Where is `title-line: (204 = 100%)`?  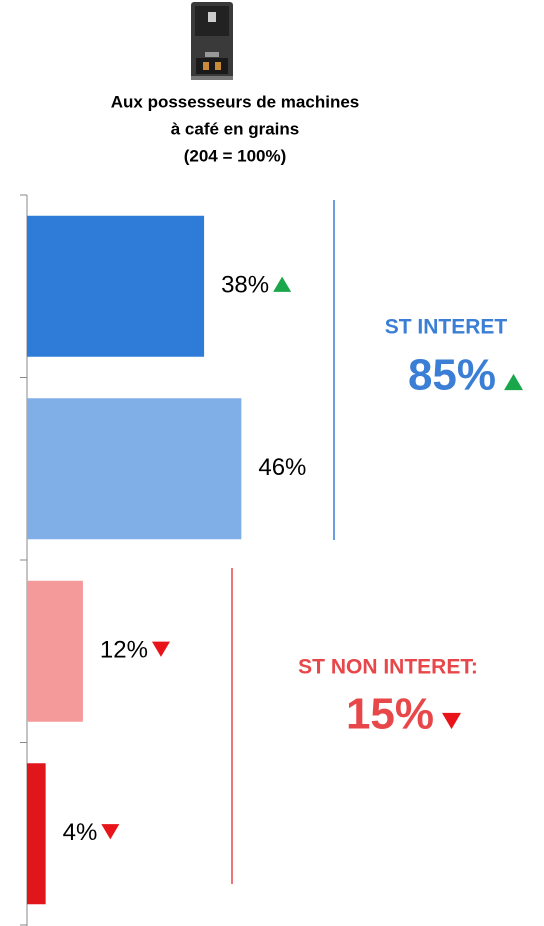
title-line: (204 = 100%) is located at coordinates (235, 155).